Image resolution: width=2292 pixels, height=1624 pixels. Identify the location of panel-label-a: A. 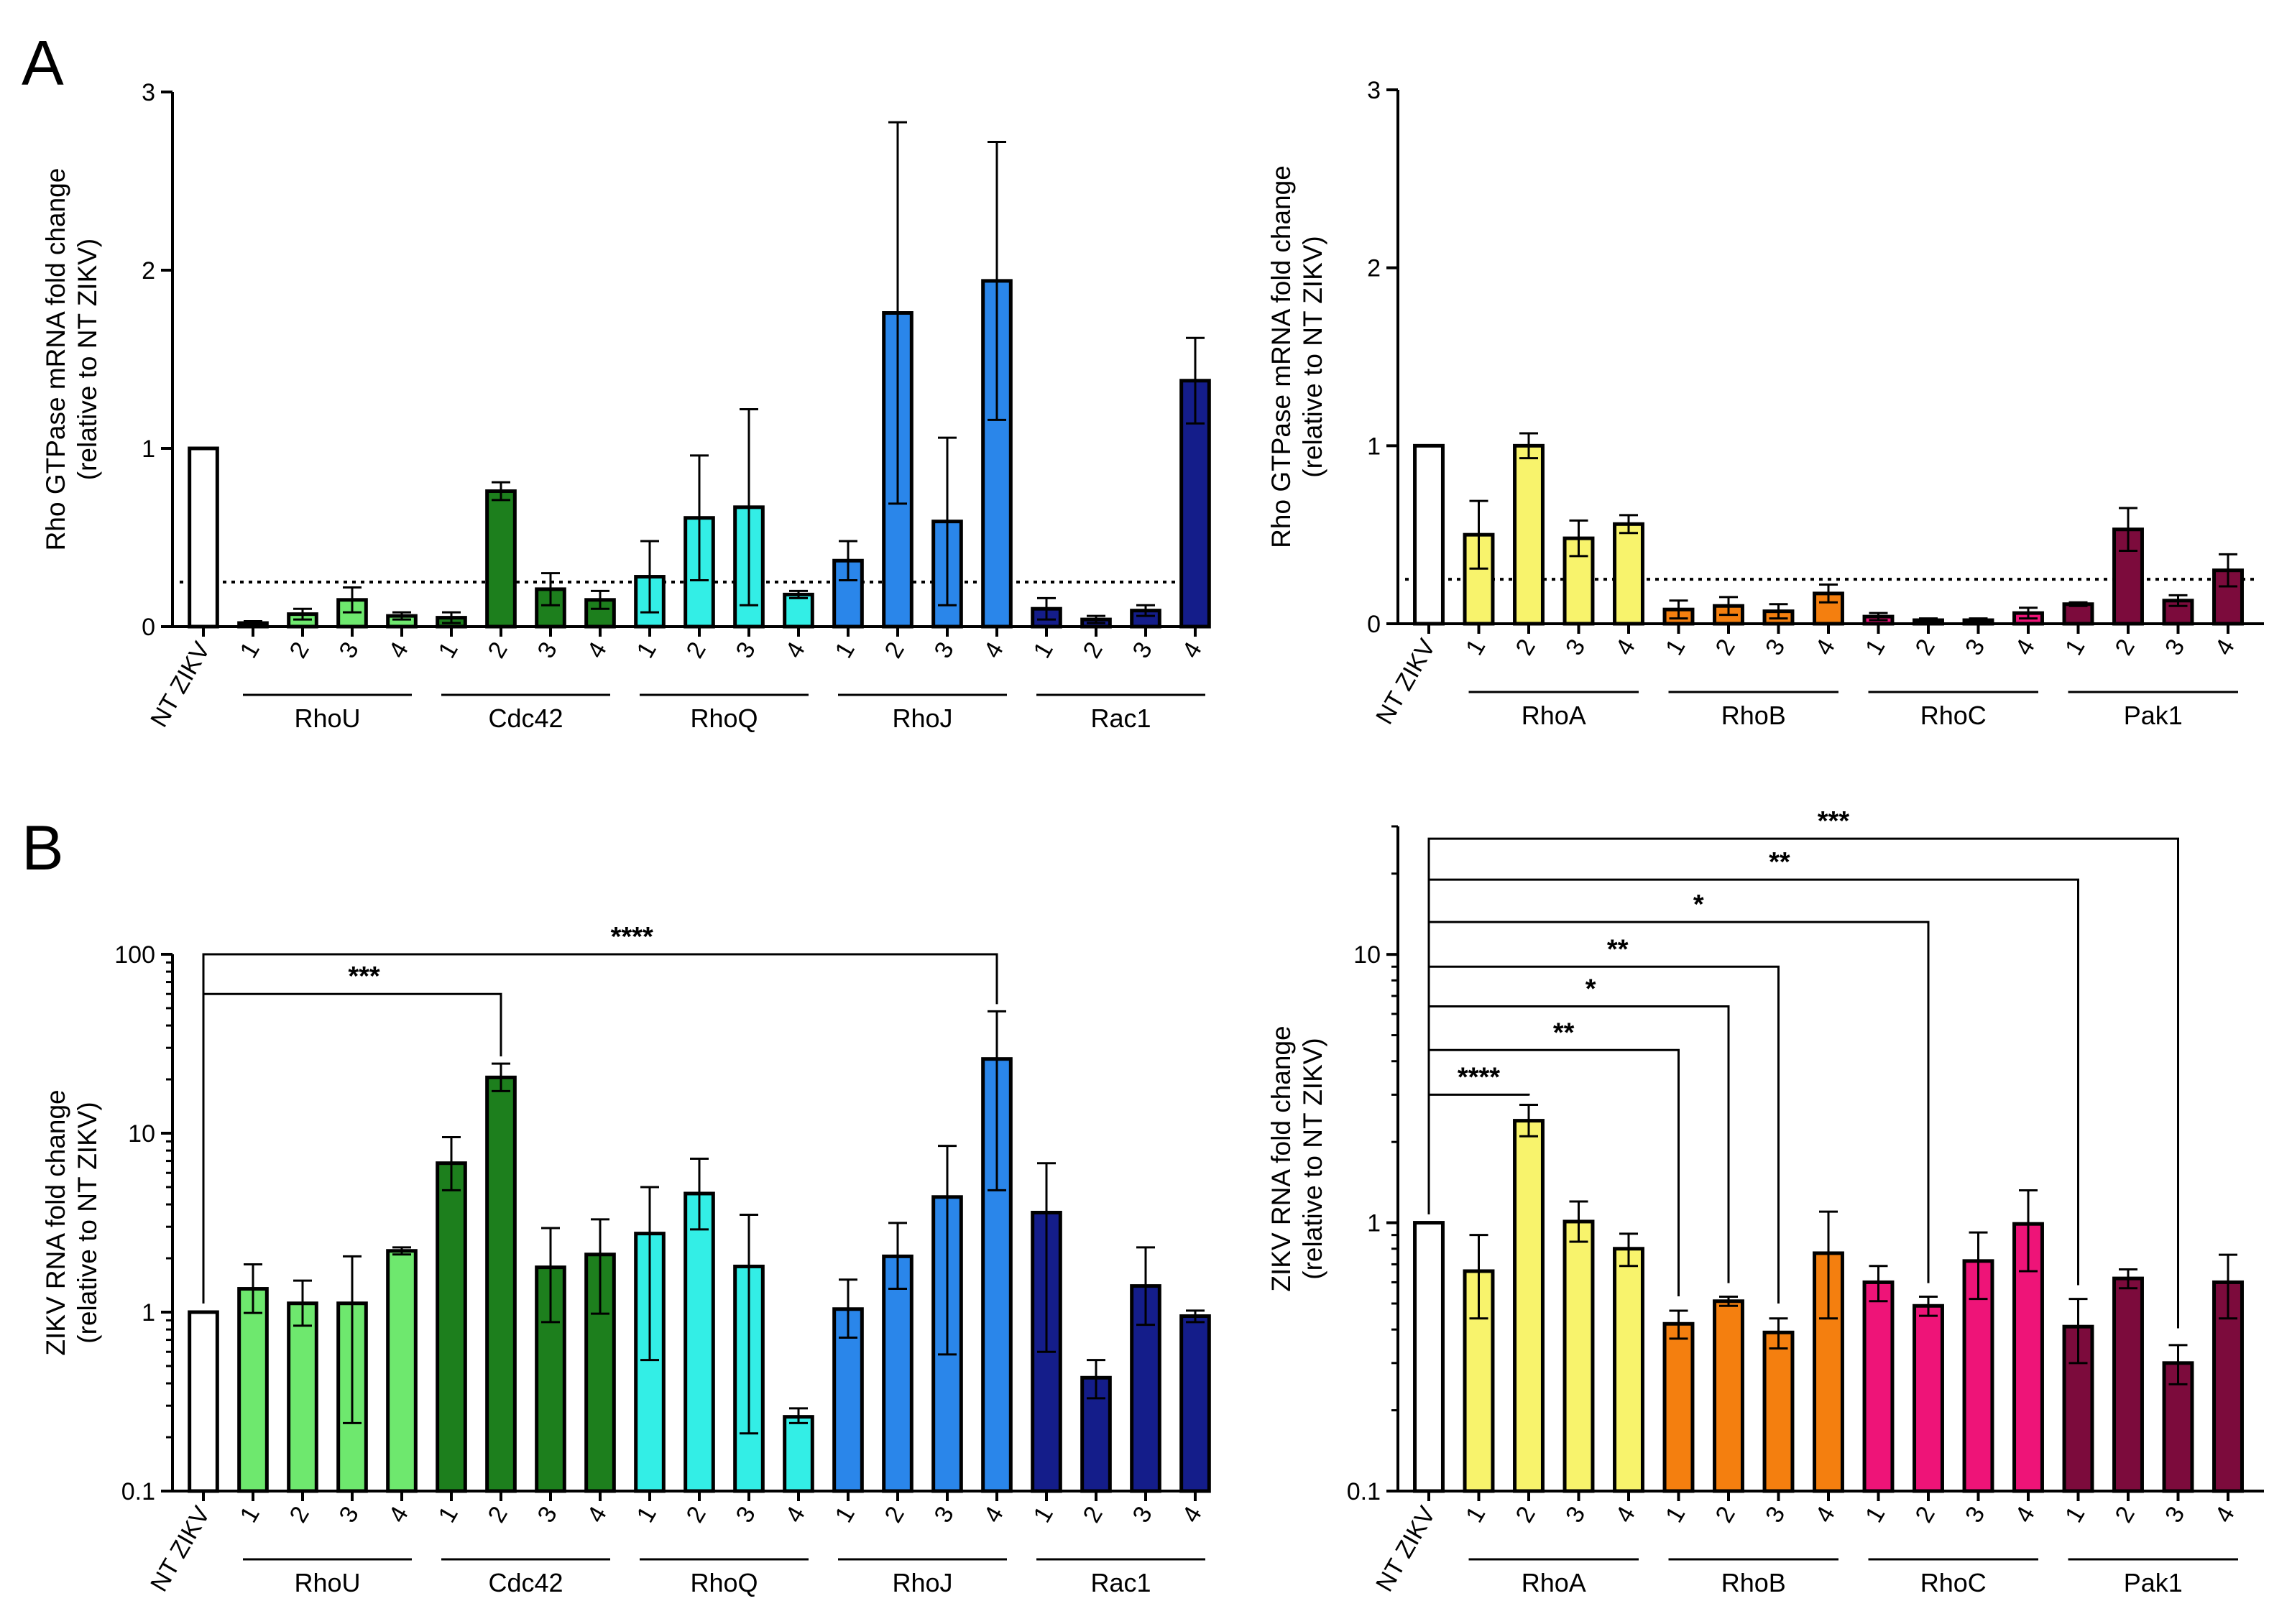
(43, 62).